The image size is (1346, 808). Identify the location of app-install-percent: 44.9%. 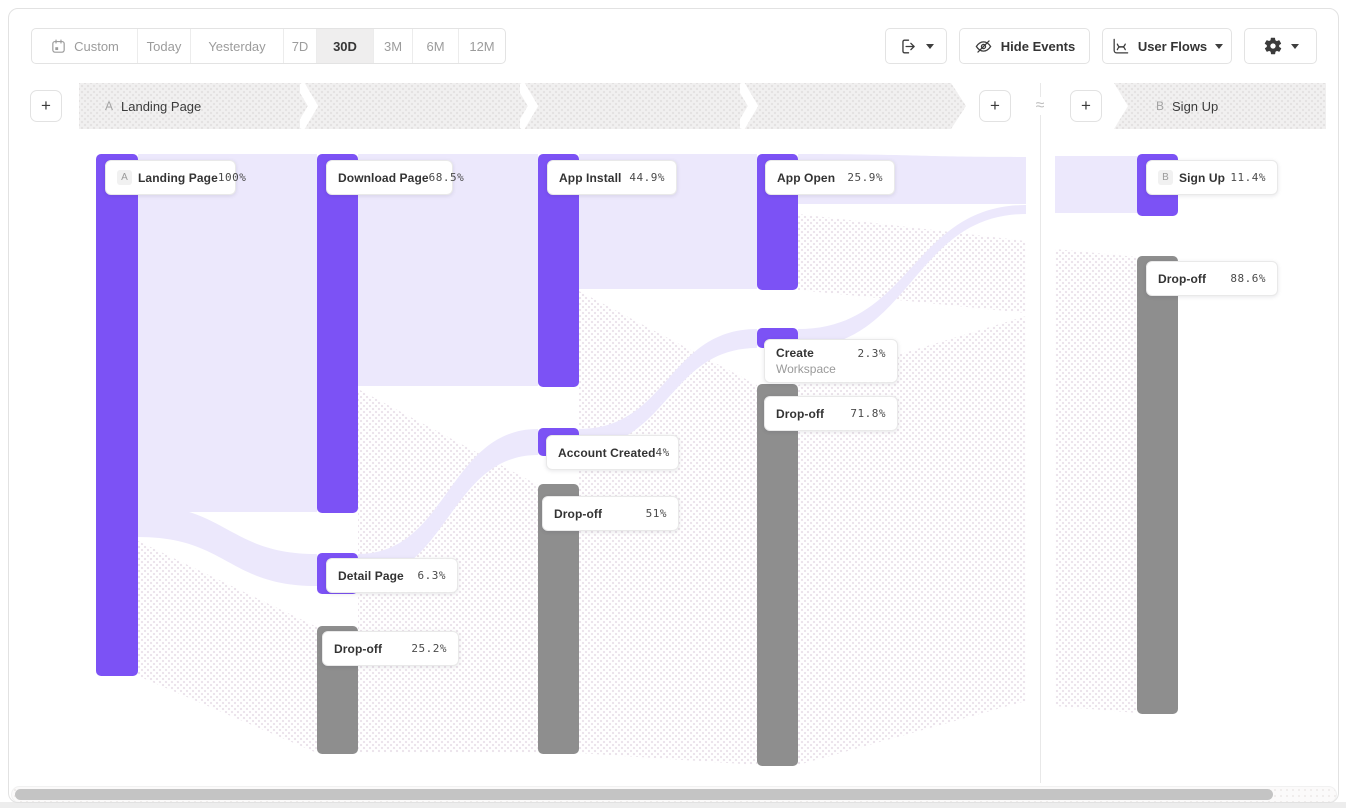
(647, 177).